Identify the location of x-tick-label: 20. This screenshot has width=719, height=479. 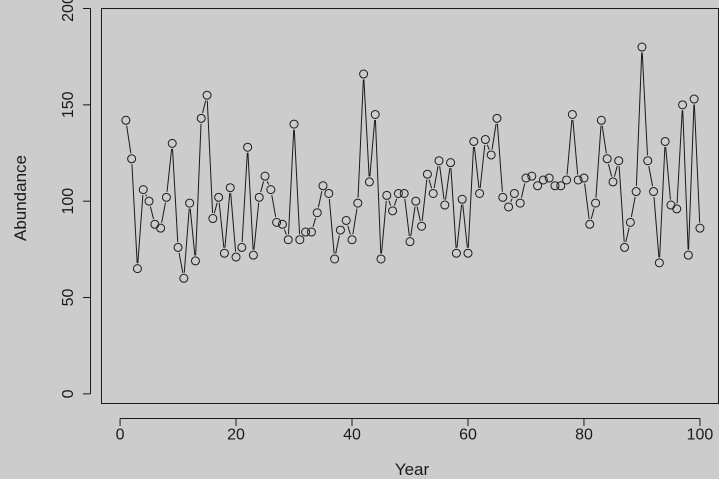
(236, 434).